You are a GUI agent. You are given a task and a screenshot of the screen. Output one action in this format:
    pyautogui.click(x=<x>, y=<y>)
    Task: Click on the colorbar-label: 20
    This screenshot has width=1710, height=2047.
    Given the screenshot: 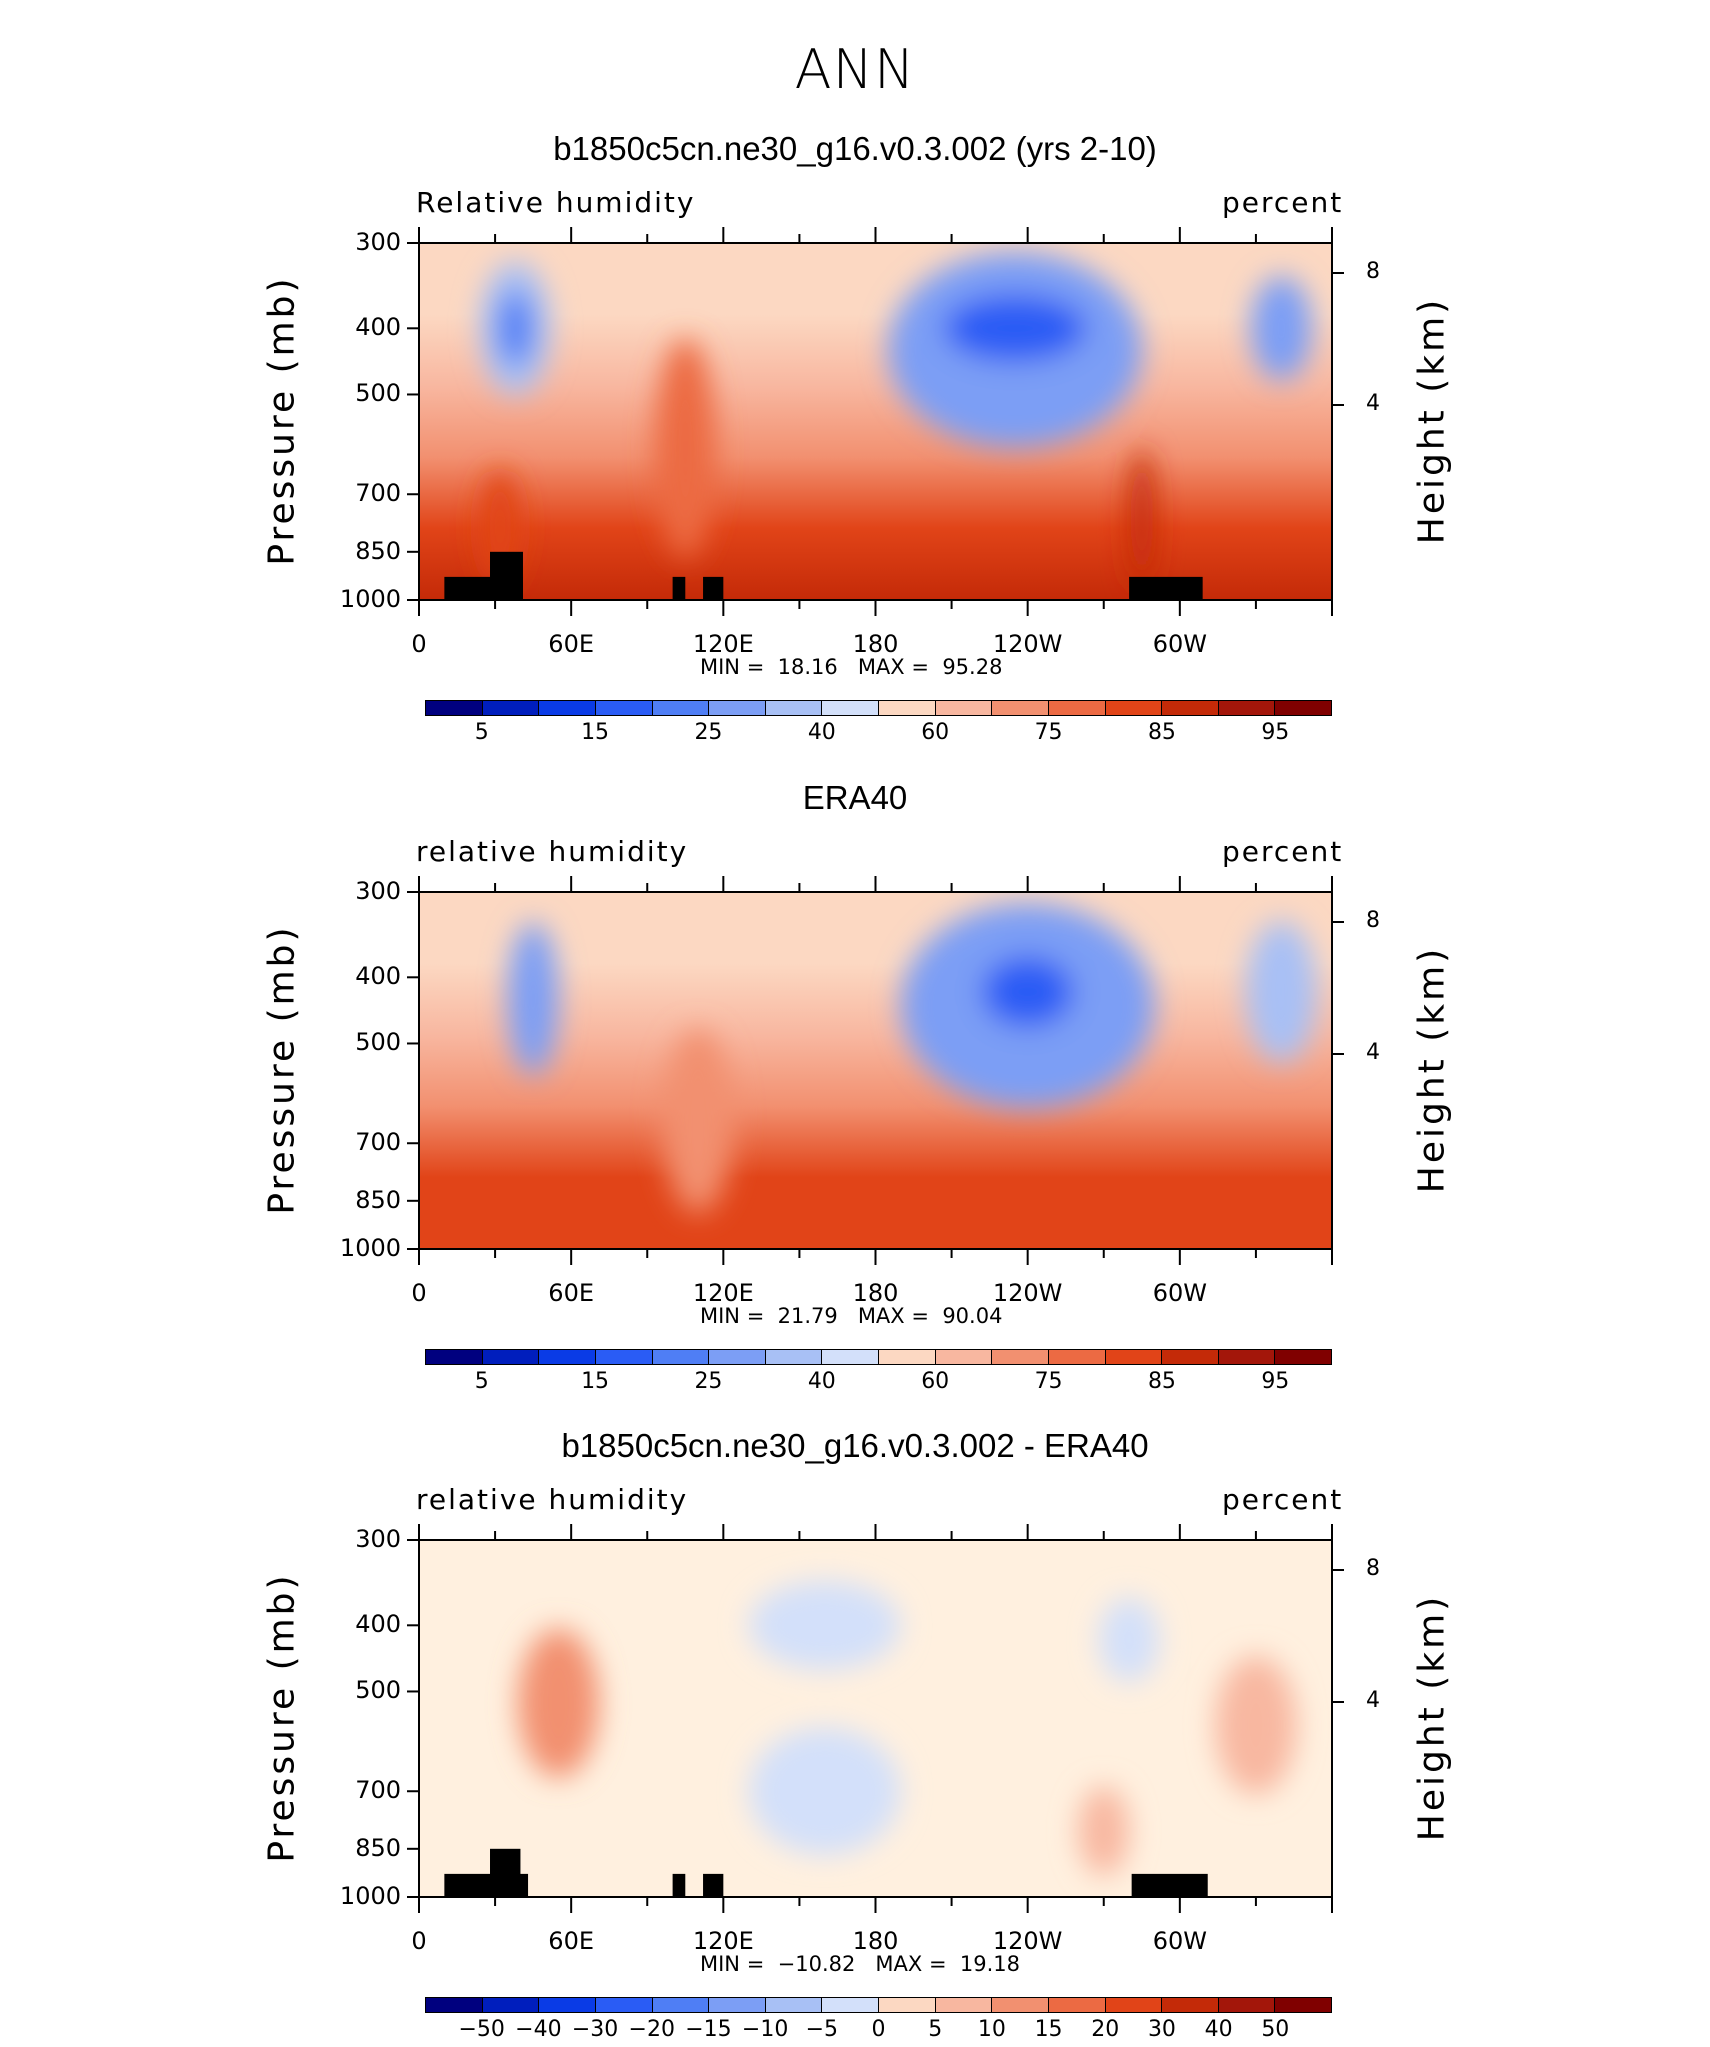 What is the action you would take?
    pyautogui.click(x=1105, y=2029)
    